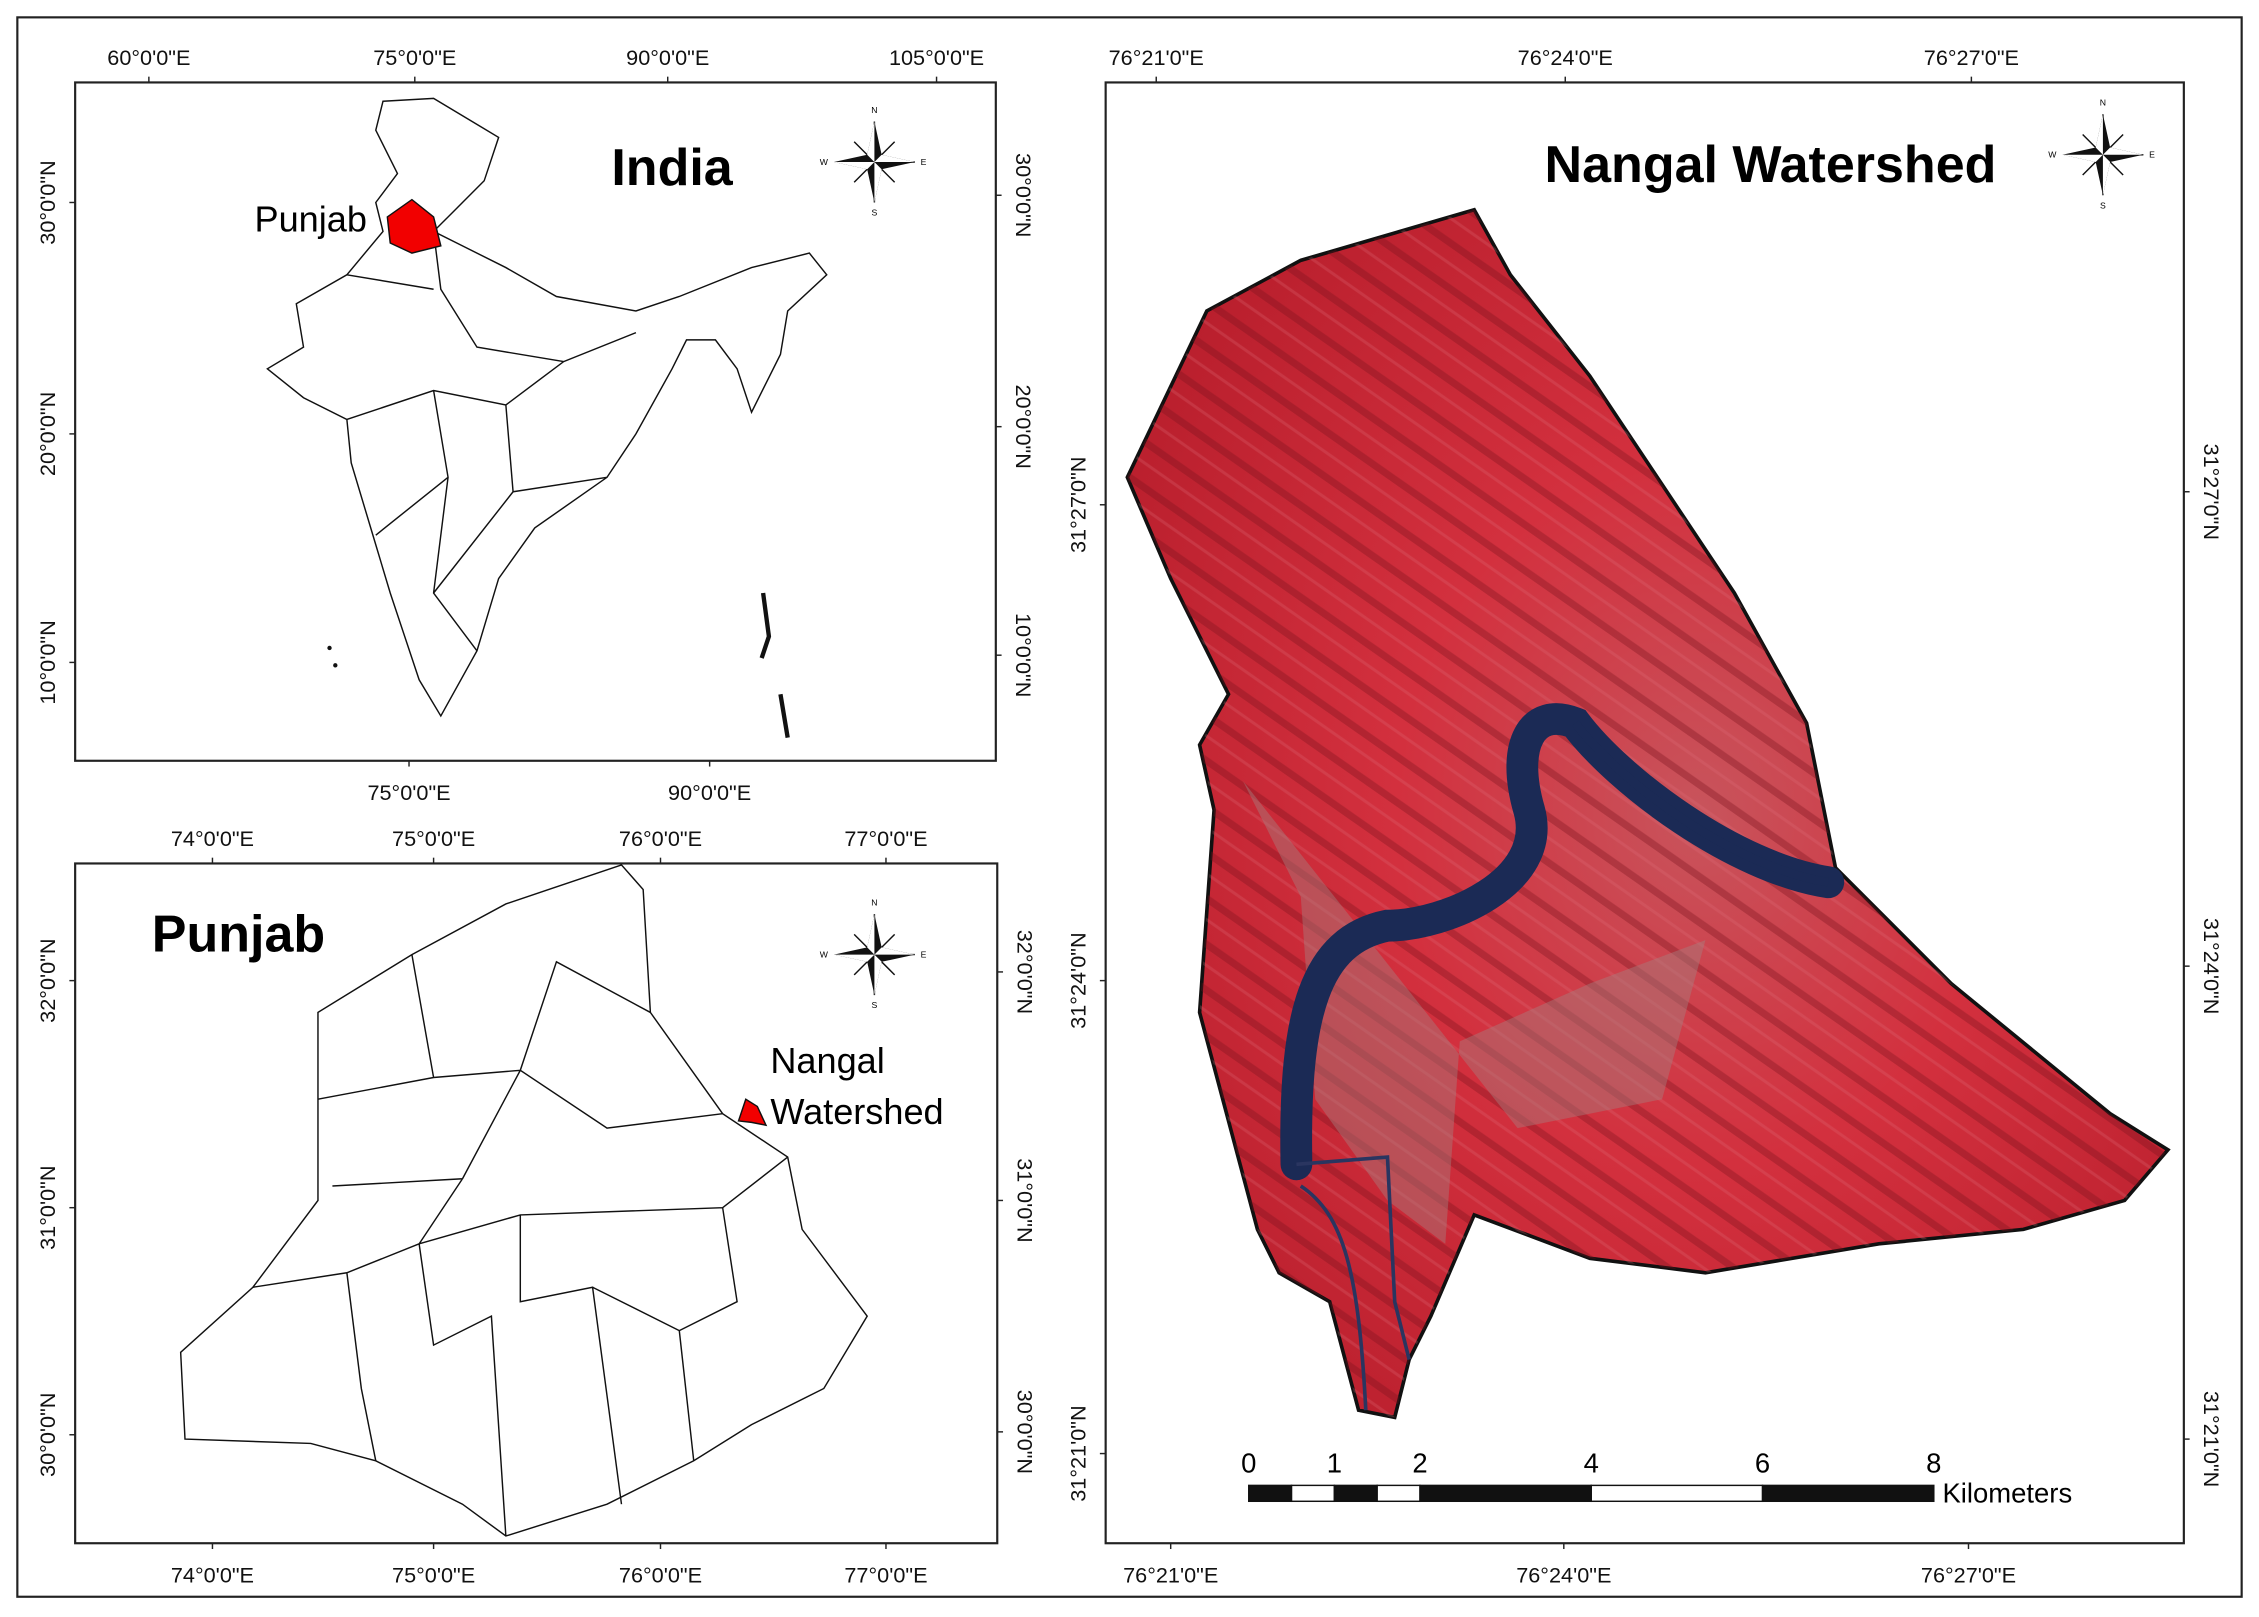 This screenshot has height=1617, width=2259. I want to click on nangal-title: Nangal Watershed, so click(1771, 165).